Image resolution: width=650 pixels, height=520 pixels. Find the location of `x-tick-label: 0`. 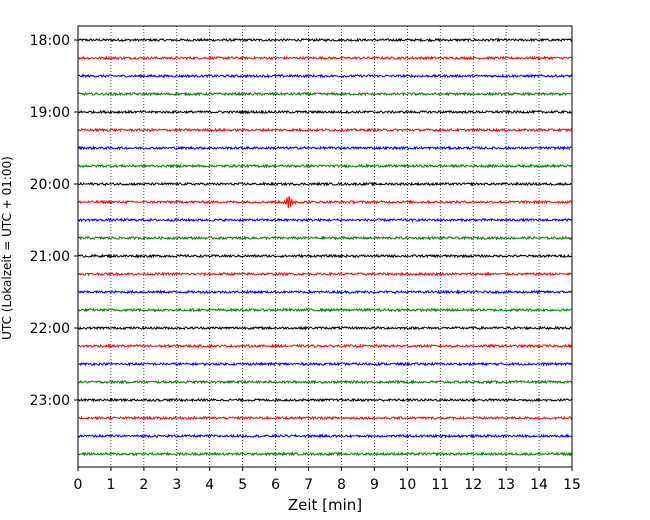

x-tick-label: 0 is located at coordinates (78, 485).